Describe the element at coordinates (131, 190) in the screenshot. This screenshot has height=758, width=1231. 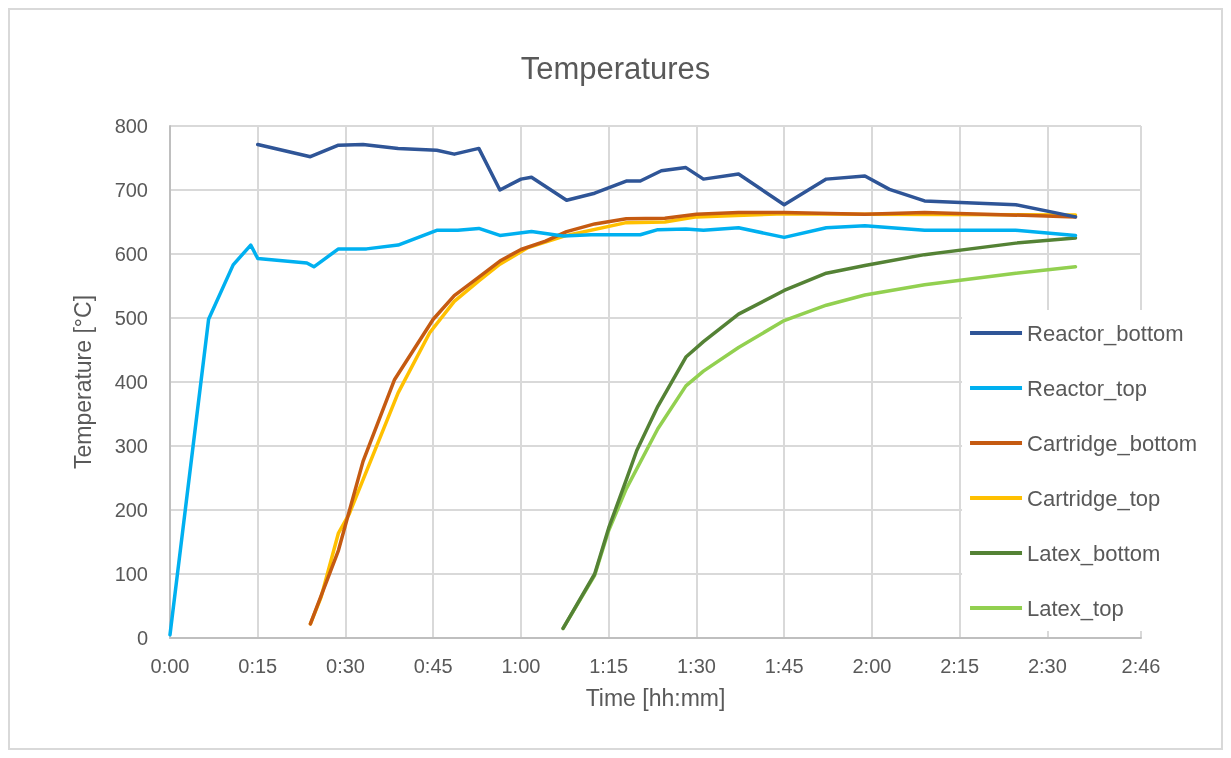
I see `y-tick-label: 700` at that location.